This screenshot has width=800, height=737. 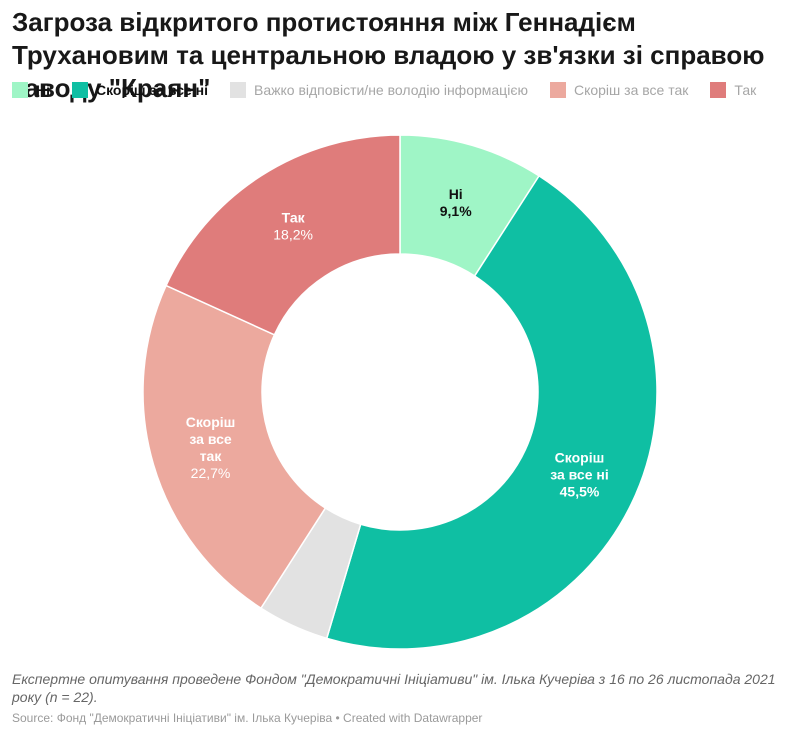 What do you see at coordinates (293, 225) in the screenshot?
I see `slice-label: Так 18,2%` at bounding box center [293, 225].